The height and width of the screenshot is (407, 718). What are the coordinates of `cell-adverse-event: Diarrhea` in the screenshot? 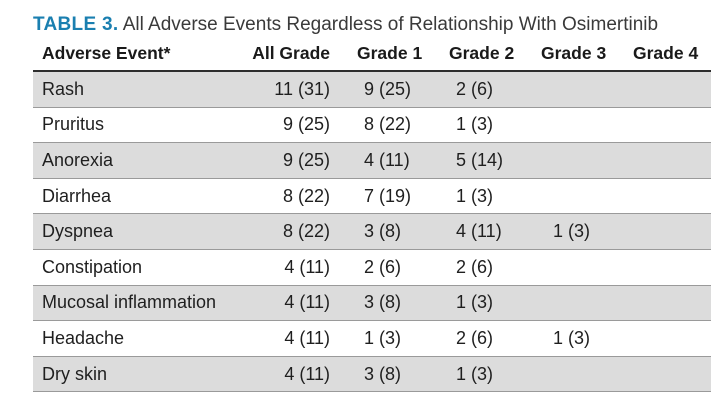 It's located at (77, 195).